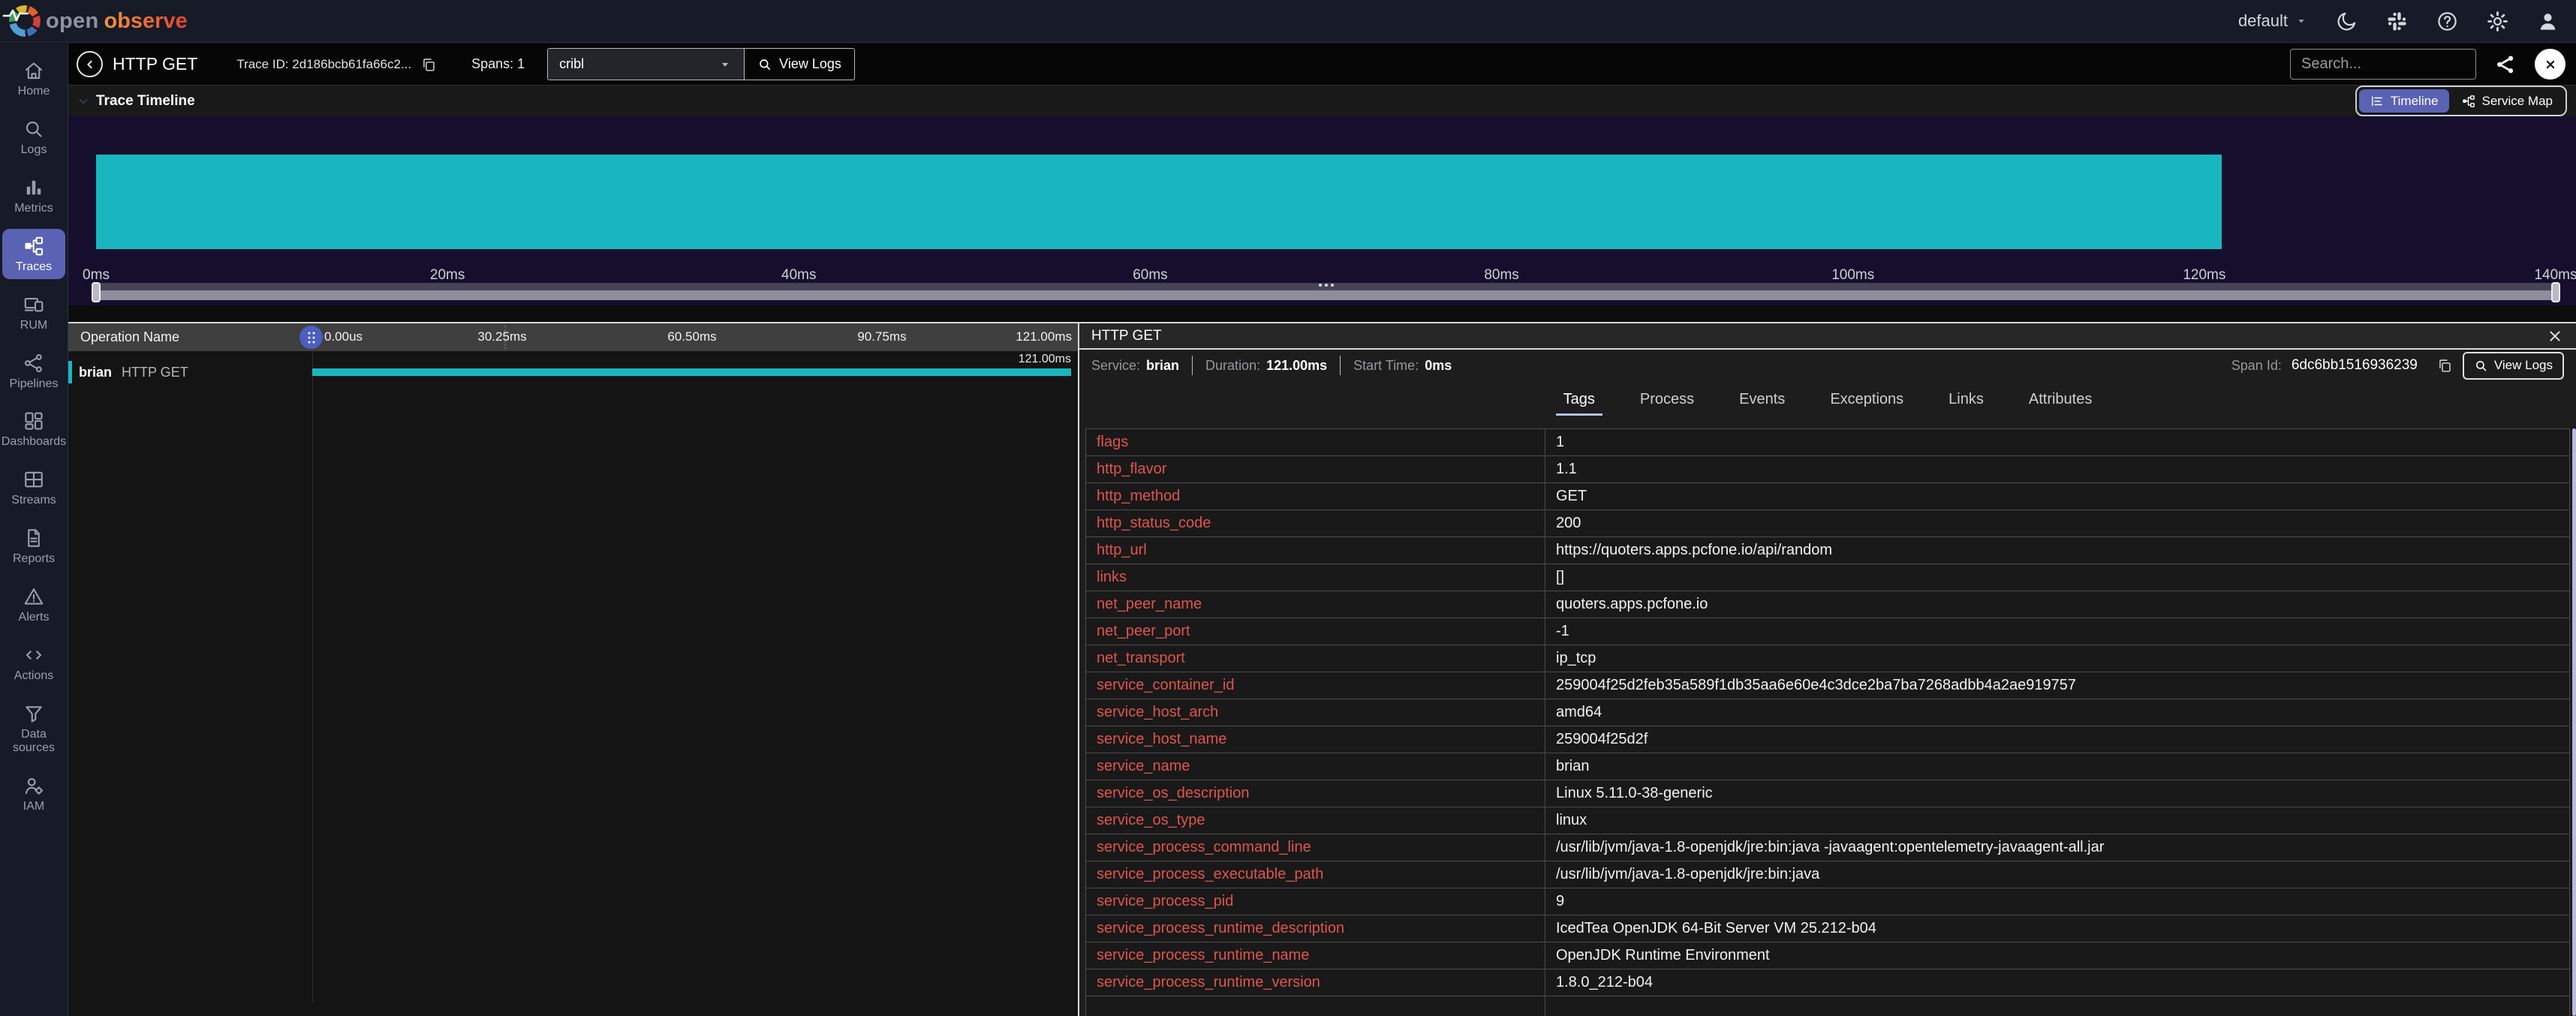 This screenshot has width=2576, height=1016. I want to click on sidebar-item-logs: Logs, so click(33, 137).